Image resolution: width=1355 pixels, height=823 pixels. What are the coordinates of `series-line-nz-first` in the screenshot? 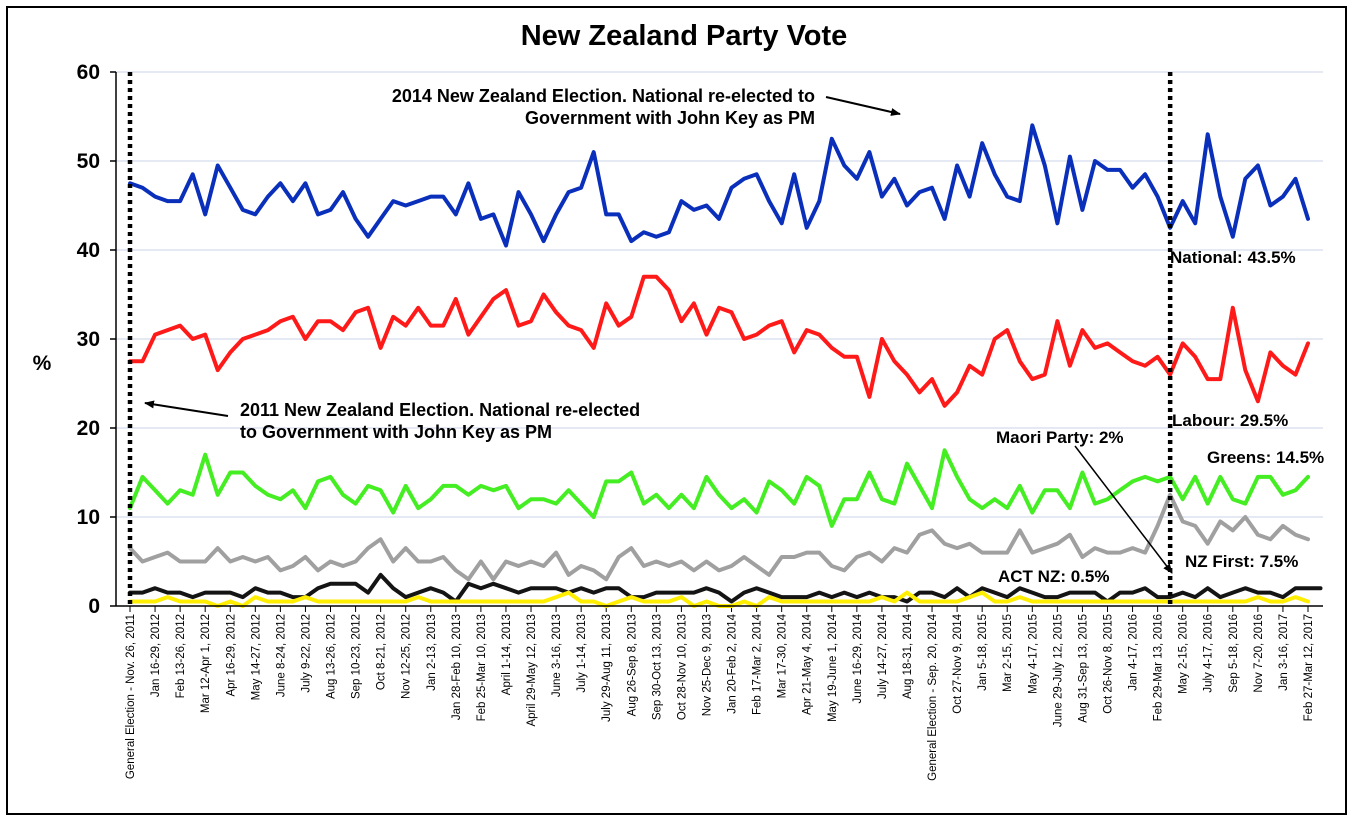 It's located at (719, 537).